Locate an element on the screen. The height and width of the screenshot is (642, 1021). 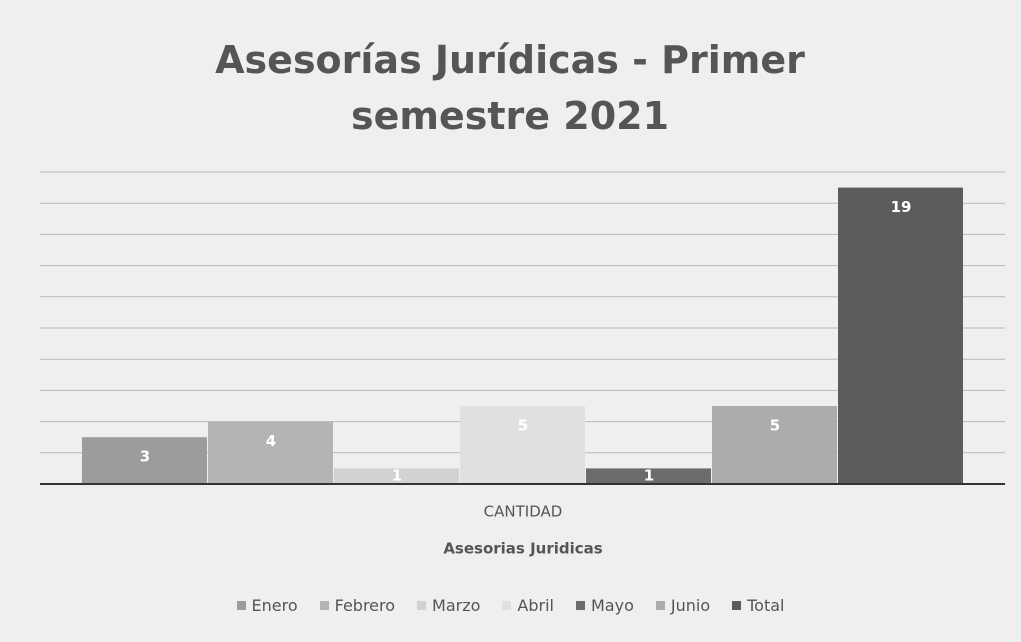
legend: Enero Febrero Marzo Abril Mayo Junio Total is located at coordinates (510, 605).